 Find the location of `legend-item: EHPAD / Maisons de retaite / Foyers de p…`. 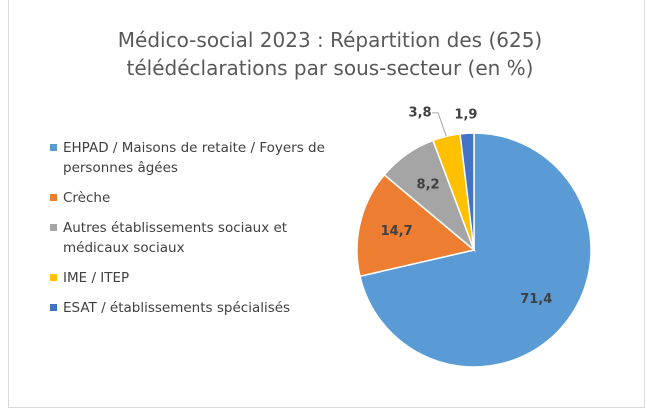

legend-item: EHPAD / Maisons de retaite / Foyers de p… is located at coordinates (192, 158).